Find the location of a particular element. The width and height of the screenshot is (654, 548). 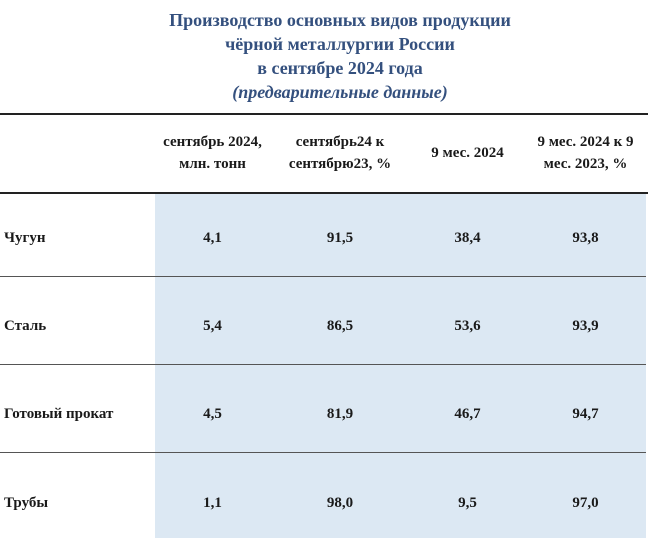

column-header: сентябрь24 к сентябрю23, % is located at coordinates (340, 153).